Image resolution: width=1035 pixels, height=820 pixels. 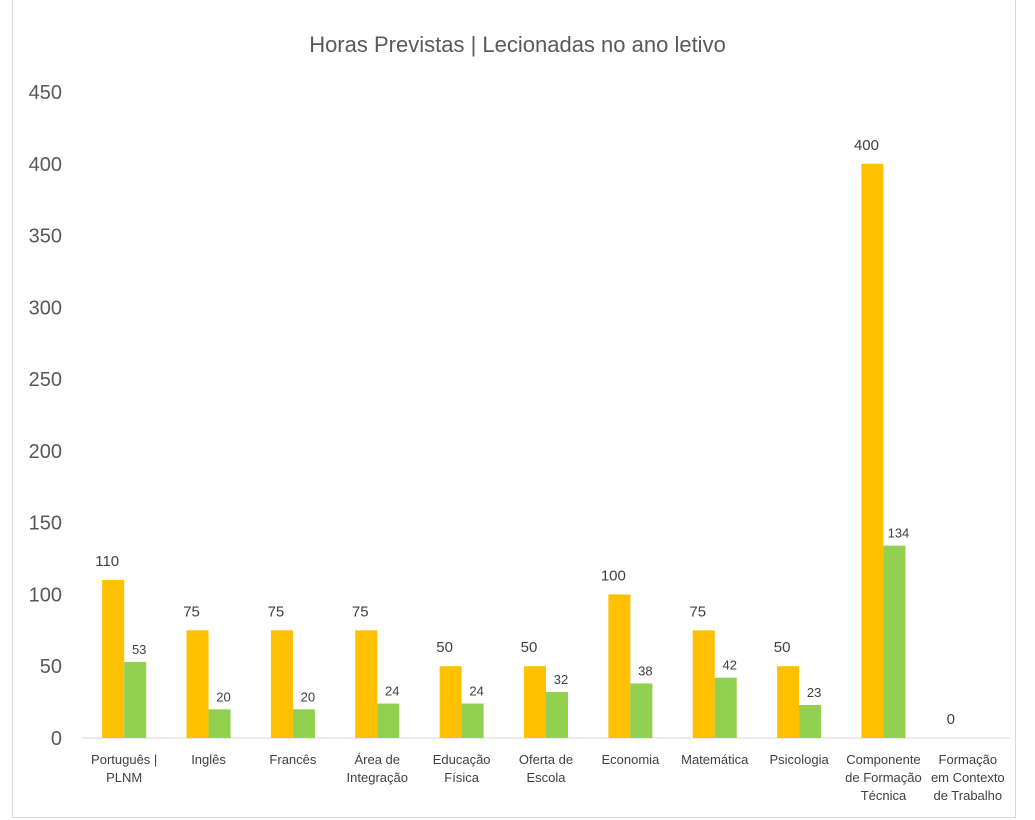 I want to click on x-tick-label-line: Técnica, so click(x=884, y=795).